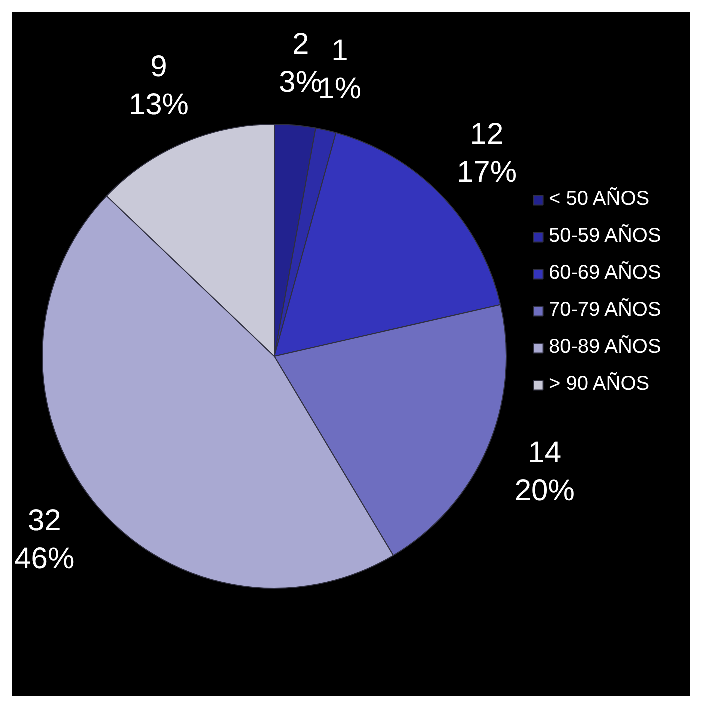 Image resolution: width=702 pixels, height=708 pixels. What do you see at coordinates (605, 347) in the screenshot?
I see `legend-label: 80-89 AÑOS` at bounding box center [605, 347].